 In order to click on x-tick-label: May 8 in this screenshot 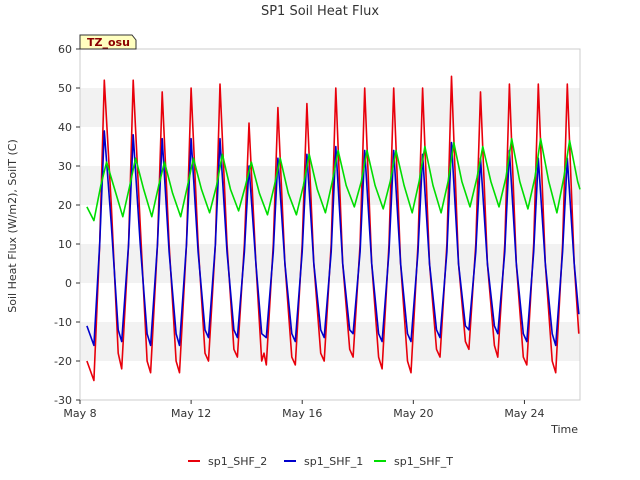, I will do `click(79, 413)`.